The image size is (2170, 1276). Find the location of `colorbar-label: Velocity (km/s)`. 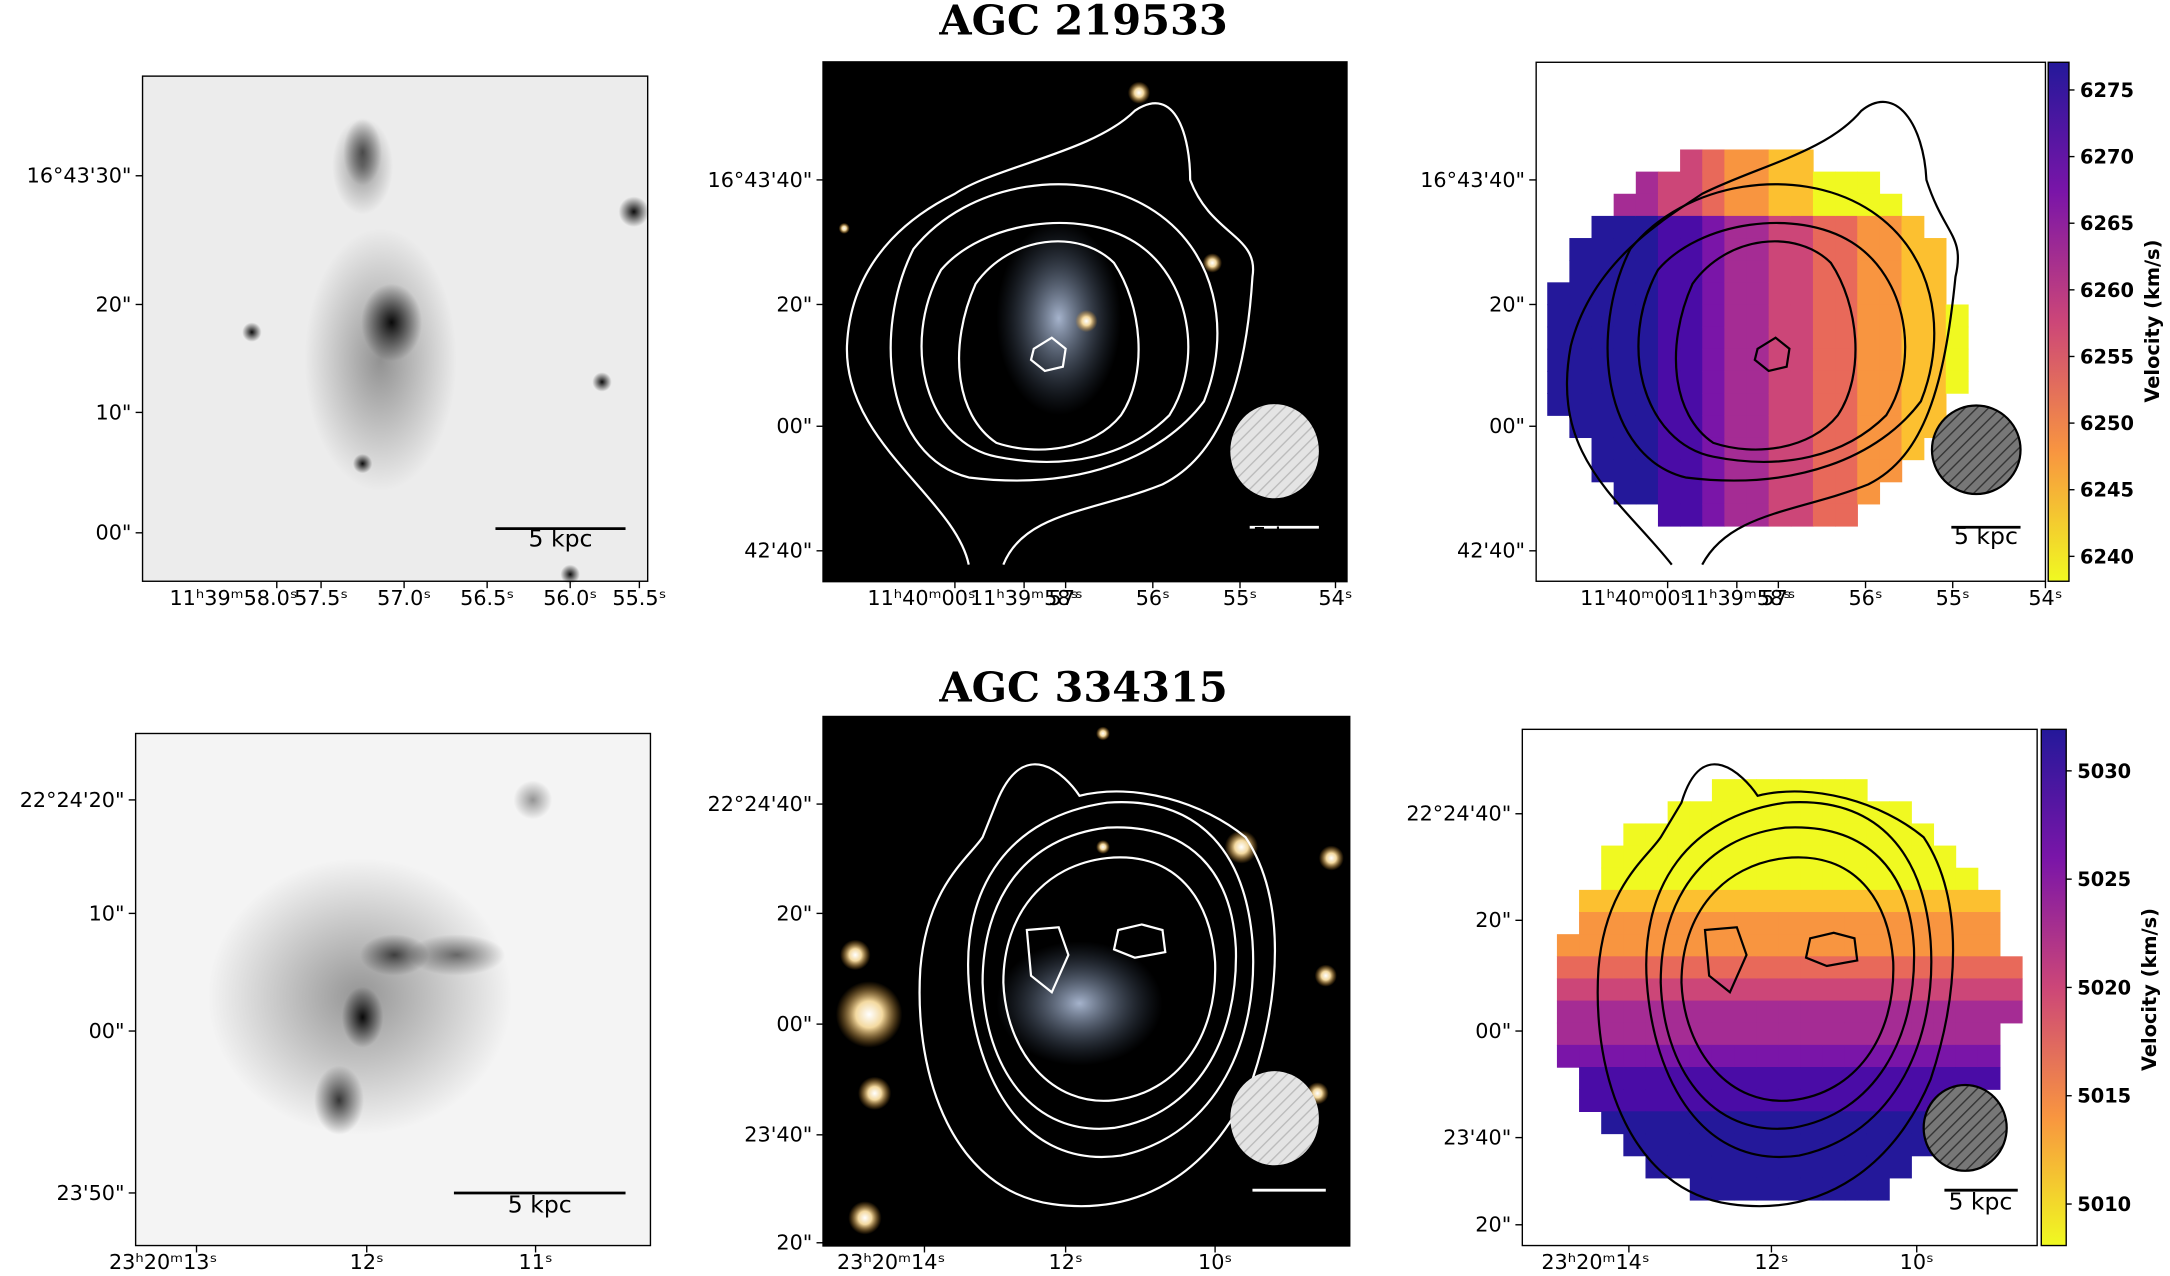

colorbar-label: Velocity (km/s) is located at coordinates (2152, 321).